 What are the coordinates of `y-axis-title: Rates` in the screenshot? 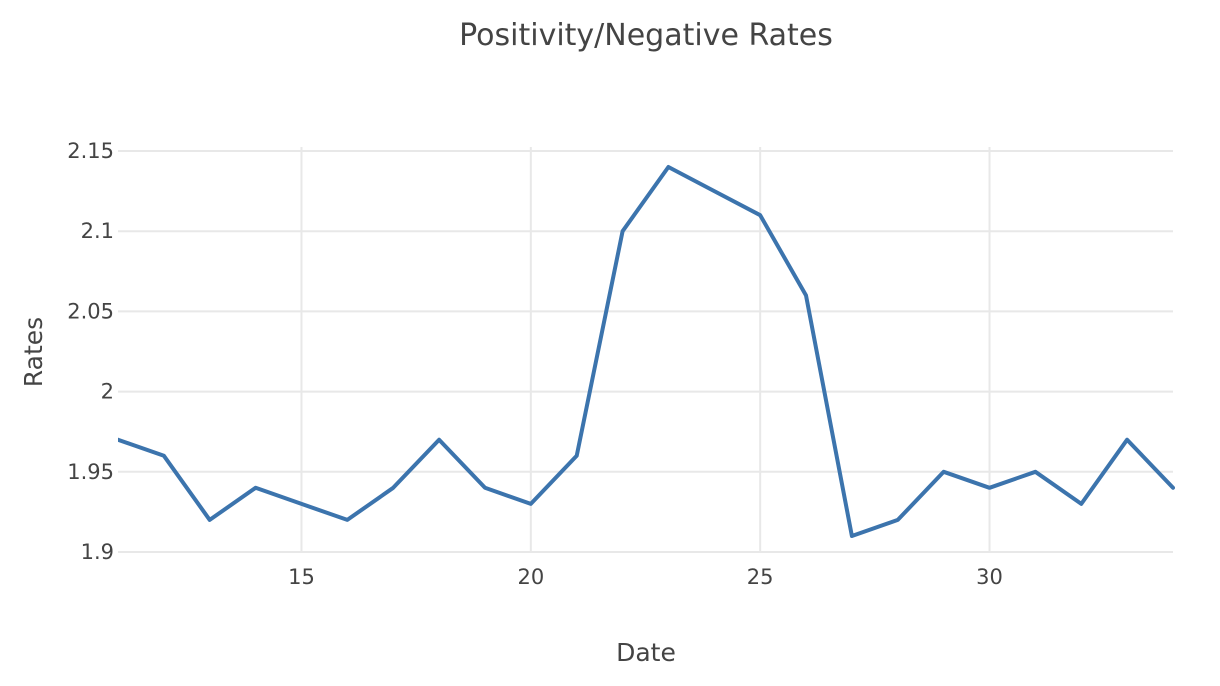 It's located at (33, 352).